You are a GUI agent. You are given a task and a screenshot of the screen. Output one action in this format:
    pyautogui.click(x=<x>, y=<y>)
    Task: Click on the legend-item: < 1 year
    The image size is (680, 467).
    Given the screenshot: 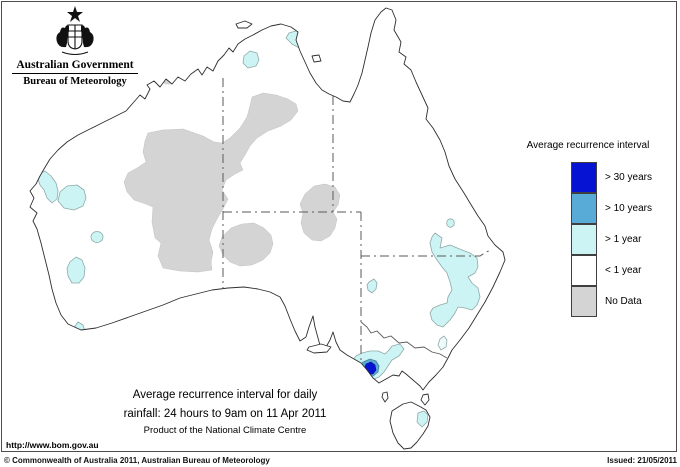 What is the action you would take?
    pyautogui.click(x=625, y=270)
    